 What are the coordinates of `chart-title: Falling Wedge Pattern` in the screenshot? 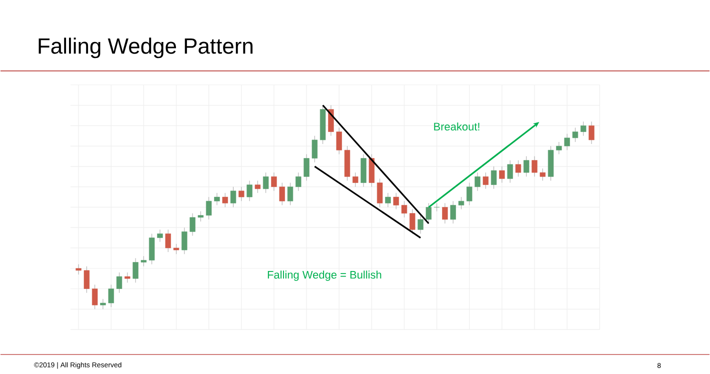 It's located at (145, 47).